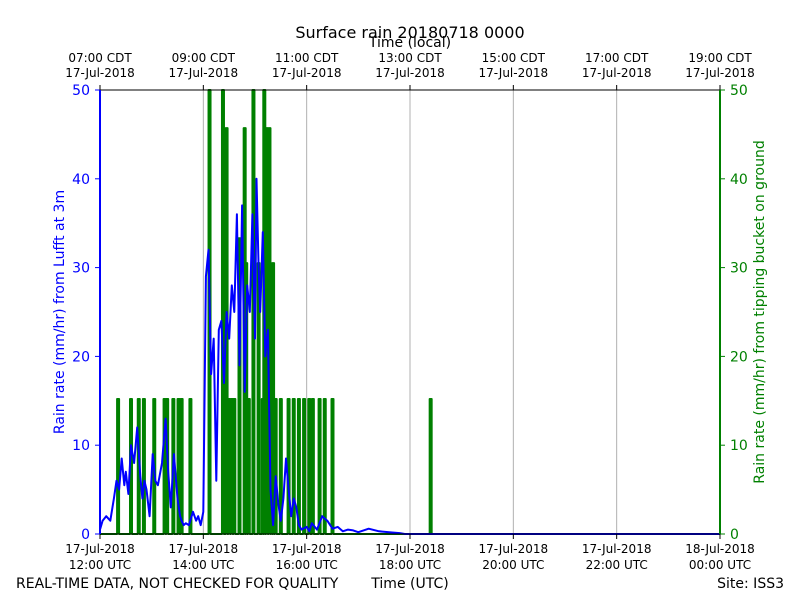 This screenshot has width=800, height=600. Describe the element at coordinates (100, 58) in the screenshot. I see `x-tick-label-top: 07:00 CDT` at that location.